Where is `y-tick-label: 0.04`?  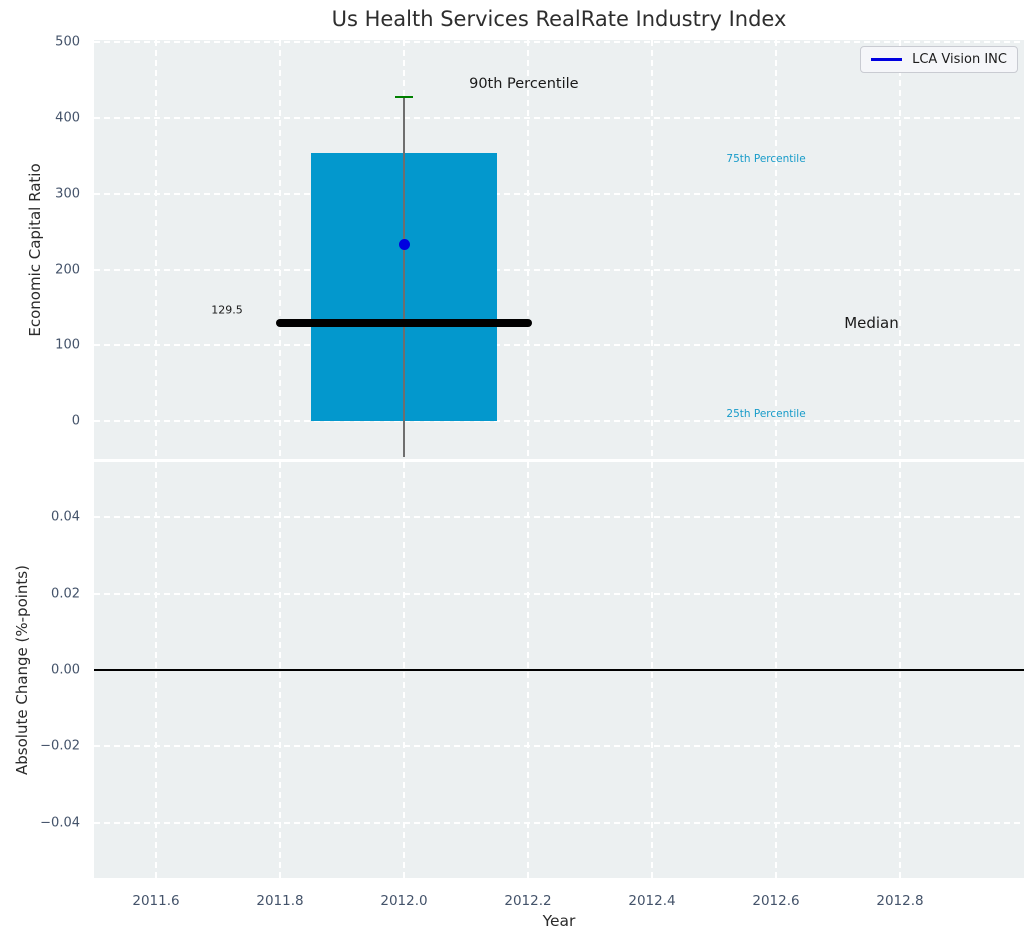 y-tick-label: 0.04 is located at coordinates (65, 517).